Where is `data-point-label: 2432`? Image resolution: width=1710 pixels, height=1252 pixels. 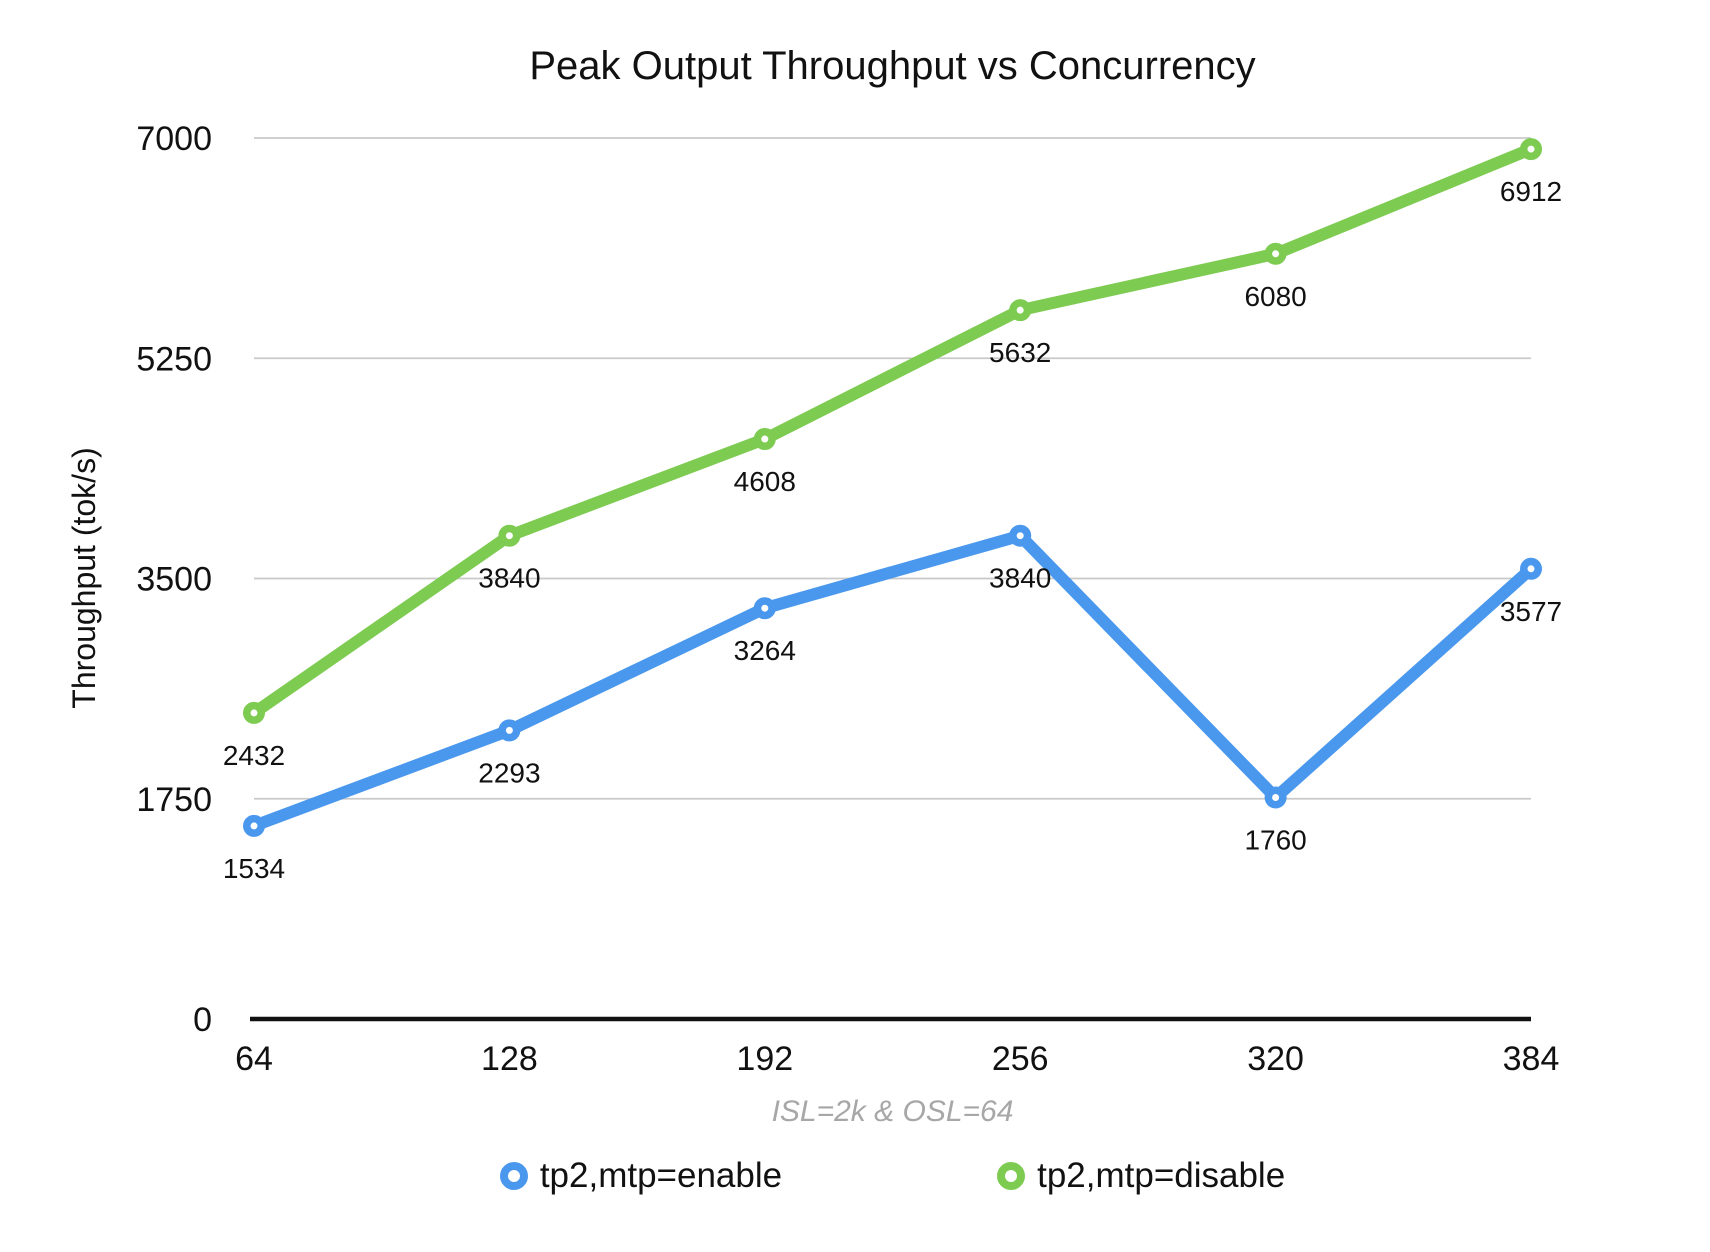 data-point-label: 2432 is located at coordinates (254, 755).